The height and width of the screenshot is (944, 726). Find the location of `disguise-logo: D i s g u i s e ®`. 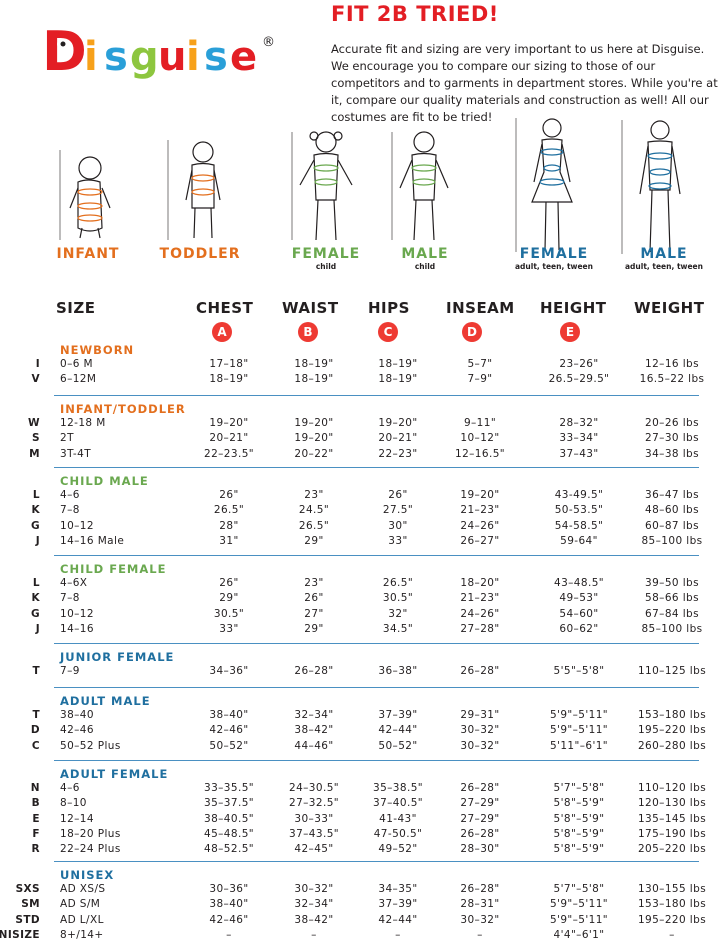

disguise-logo: D i s g u i s e ® is located at coordinates (160, 49).